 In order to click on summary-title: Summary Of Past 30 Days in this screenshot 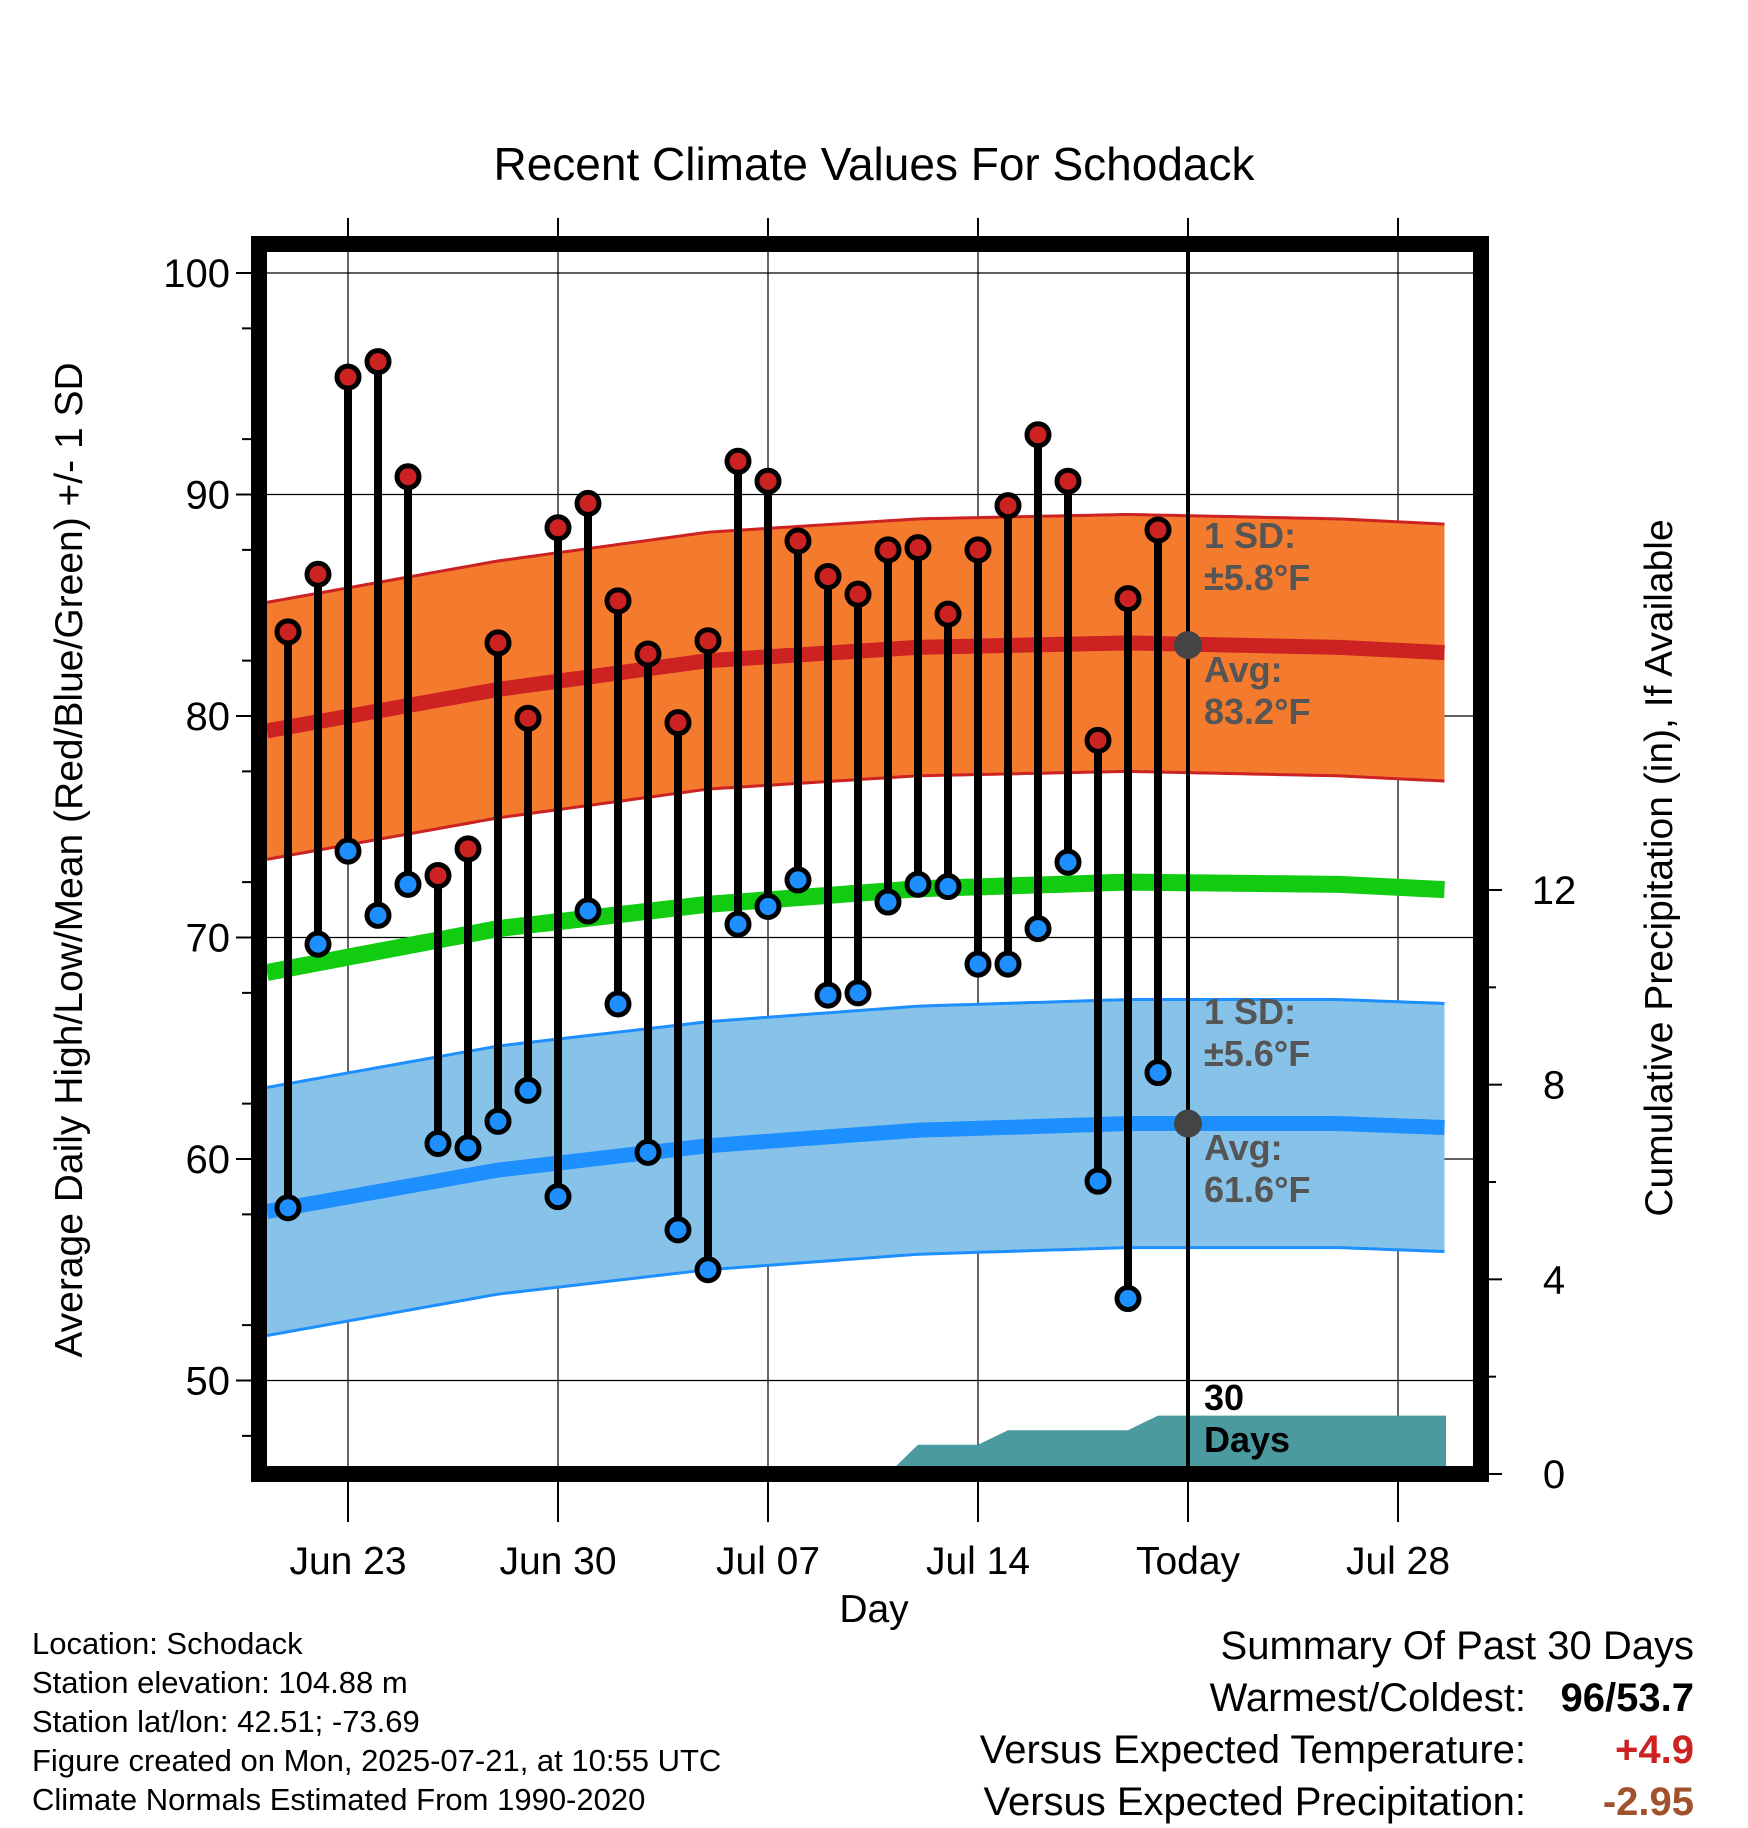, I will do `click(1457, 1646)`.